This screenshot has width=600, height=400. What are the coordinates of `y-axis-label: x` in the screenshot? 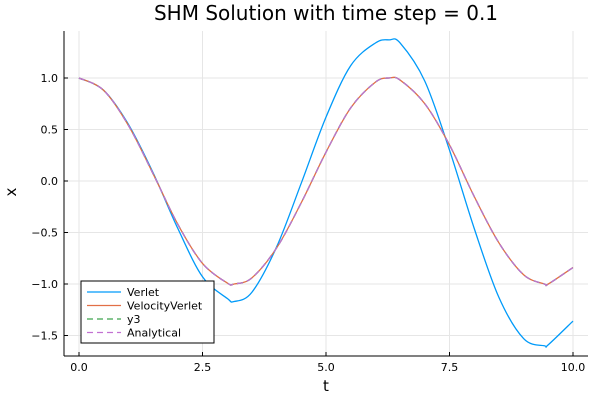 It's located at (11, 191).